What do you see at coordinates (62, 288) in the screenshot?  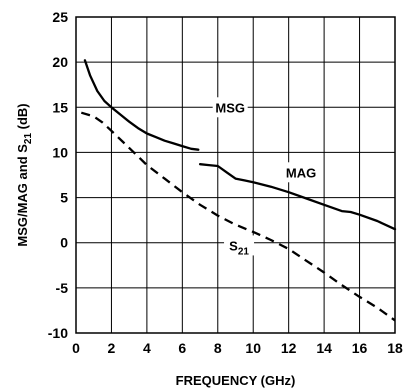 I see `y-tick-label: -5` at bounding box center [62, 288].